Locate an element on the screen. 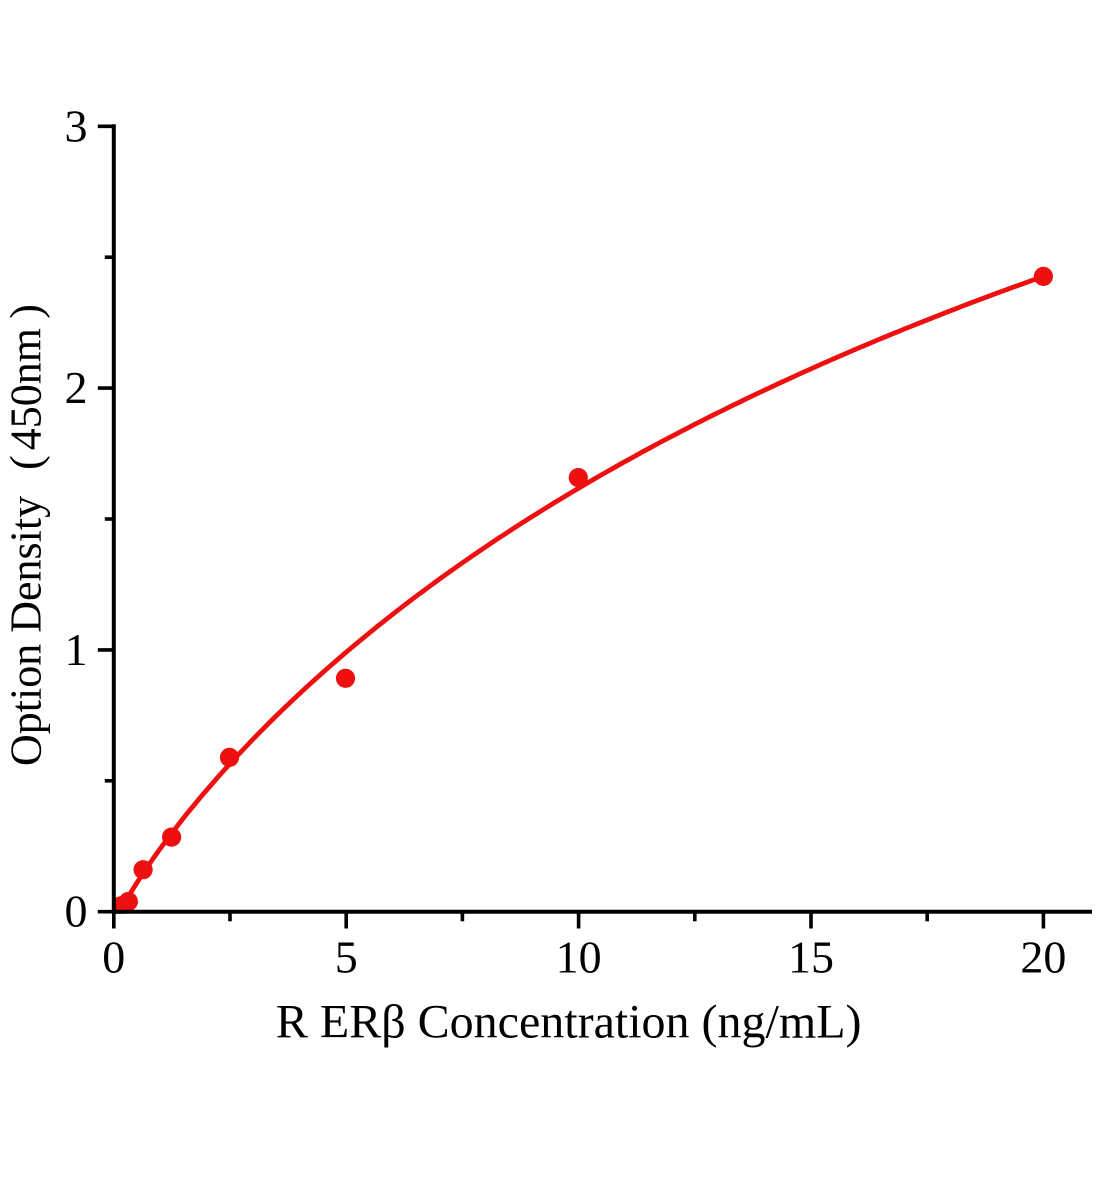 The height and width of the screenshot is (1200, 1104). svg-text: 3 is located at coordinates (76, 125).